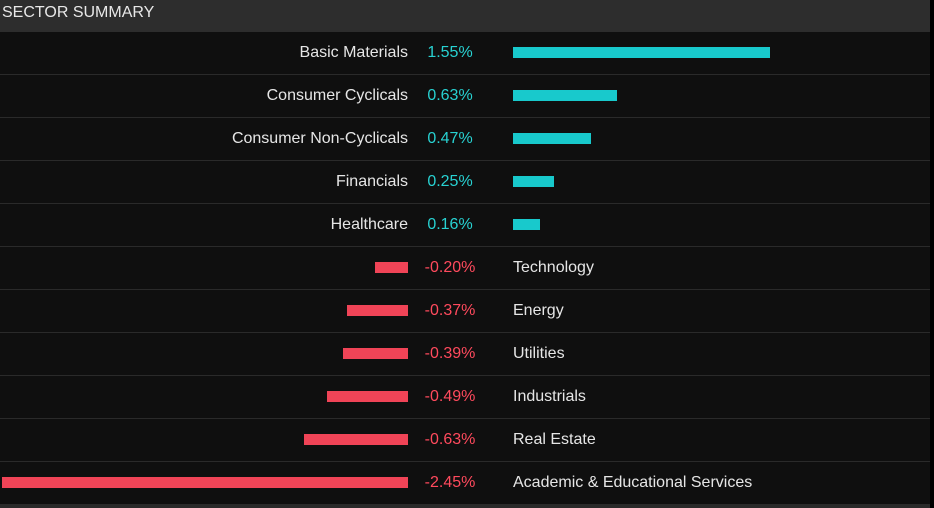  Describe the element at coordinates (371, 181) in the screenshot. I see `sector-label: Financials` at that location.